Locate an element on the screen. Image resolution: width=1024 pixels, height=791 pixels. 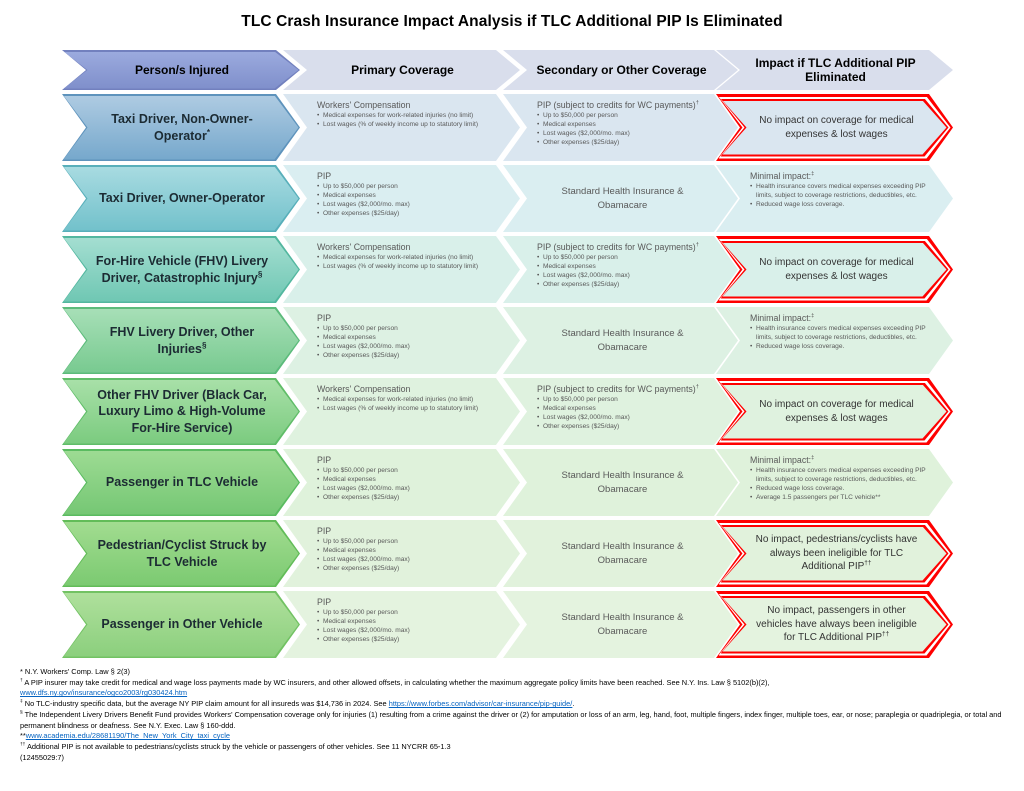
person-cell: Taxi Driver, Owner-Operator is located at coordinates (181, 198).